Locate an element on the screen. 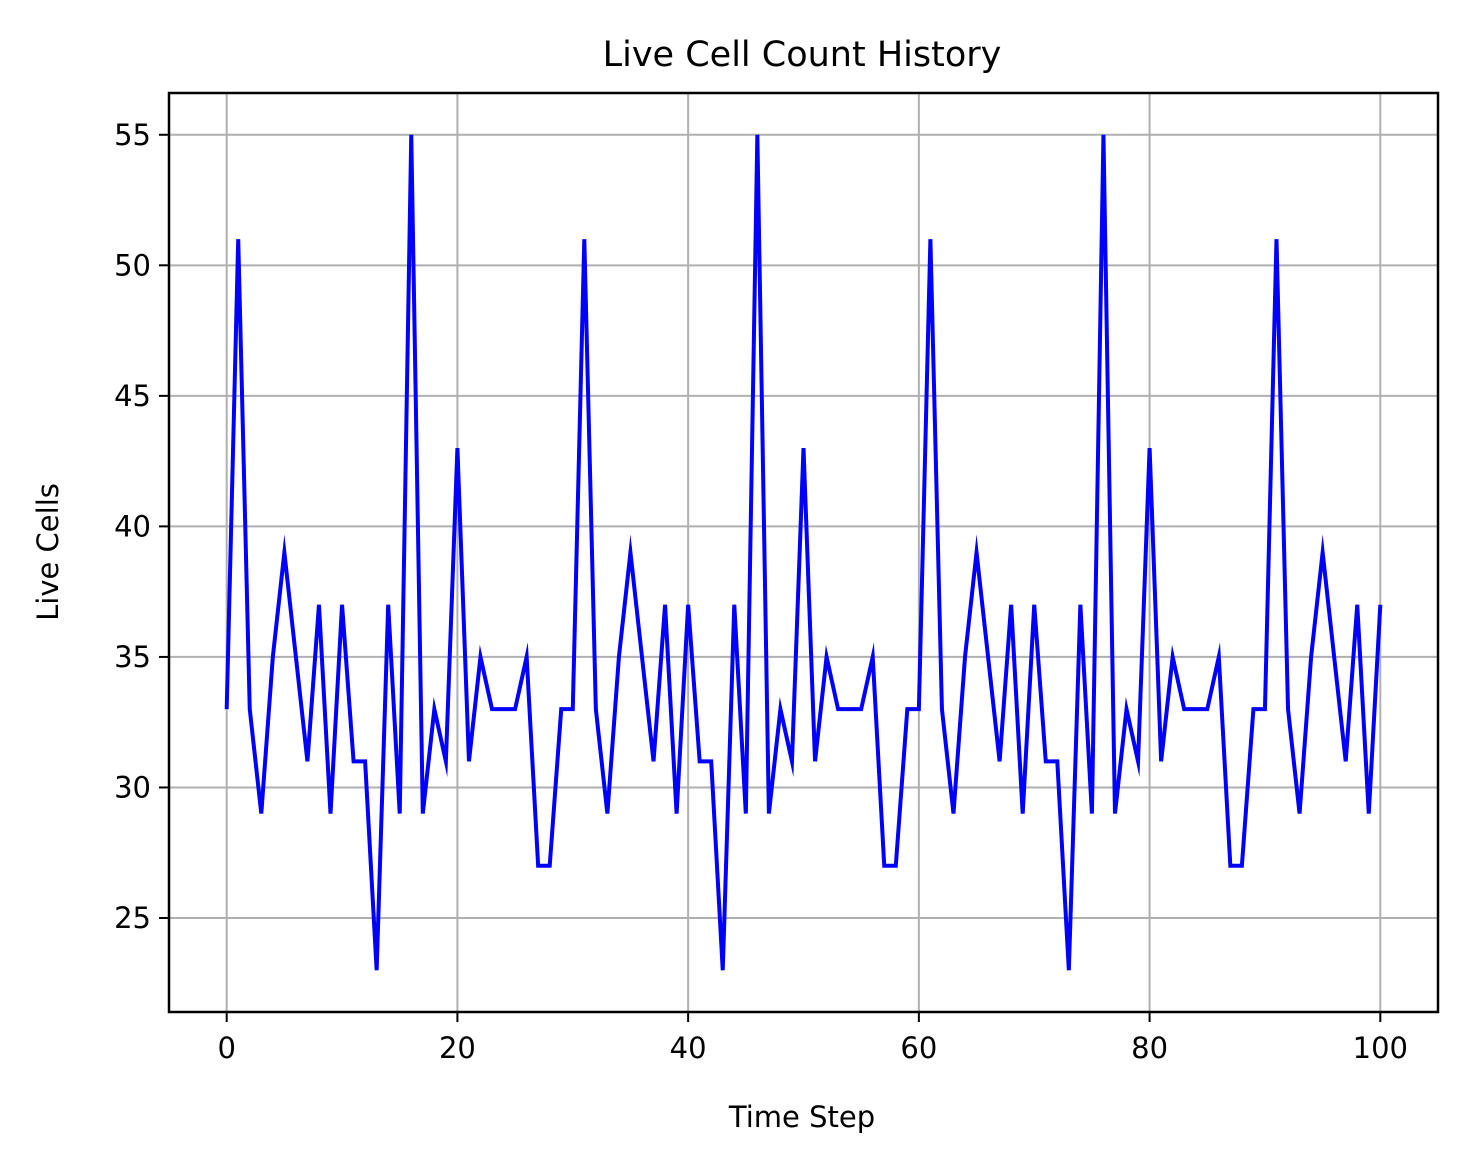 The height and width of the screenshot is (1168, 1467). x-tick-label: 80 is located at coordinates (1149, 1048).